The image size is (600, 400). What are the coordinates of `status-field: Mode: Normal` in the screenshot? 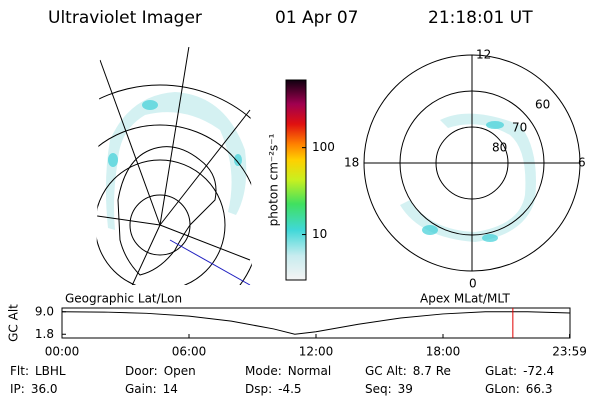 It's located at (288, 371).